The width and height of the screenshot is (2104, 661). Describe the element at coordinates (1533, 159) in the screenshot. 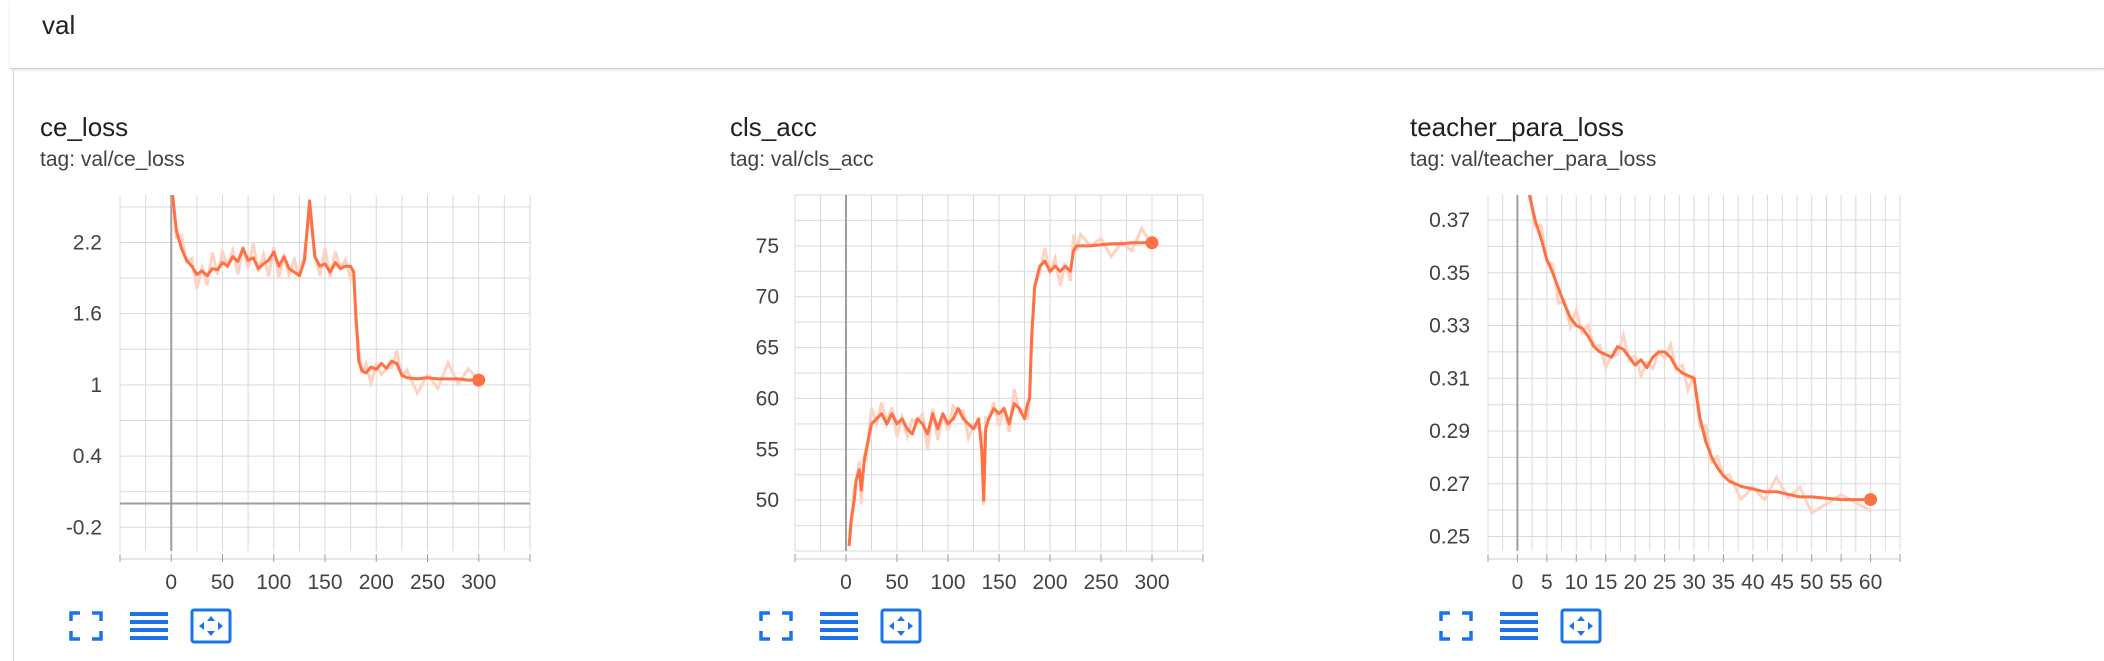

I see `card-tag: tag: val/teacher_para_loss` at that location.